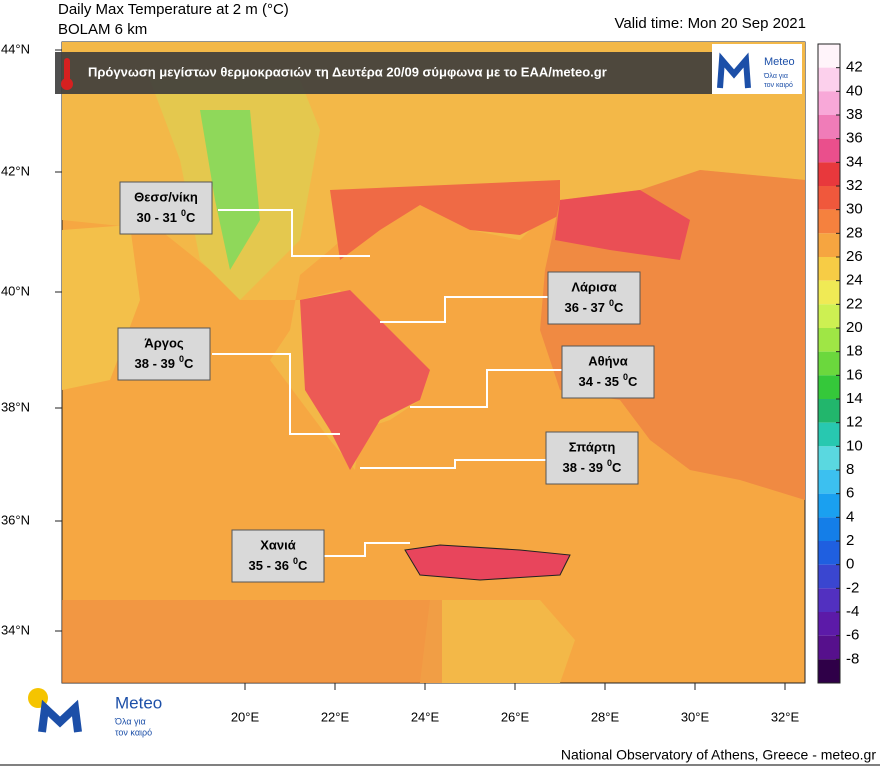 The width and height of the screenshot is (880, 772). What do you see at coordinates (166, 196) in the screenshot?
I see `callout-name: Θεσσ/νίκη` at bounding box center [166, 196].